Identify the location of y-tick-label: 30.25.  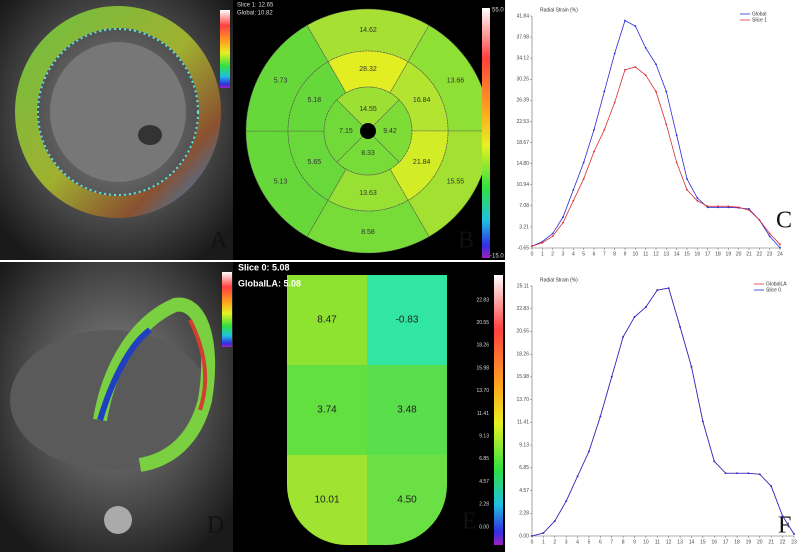
(522, 80).